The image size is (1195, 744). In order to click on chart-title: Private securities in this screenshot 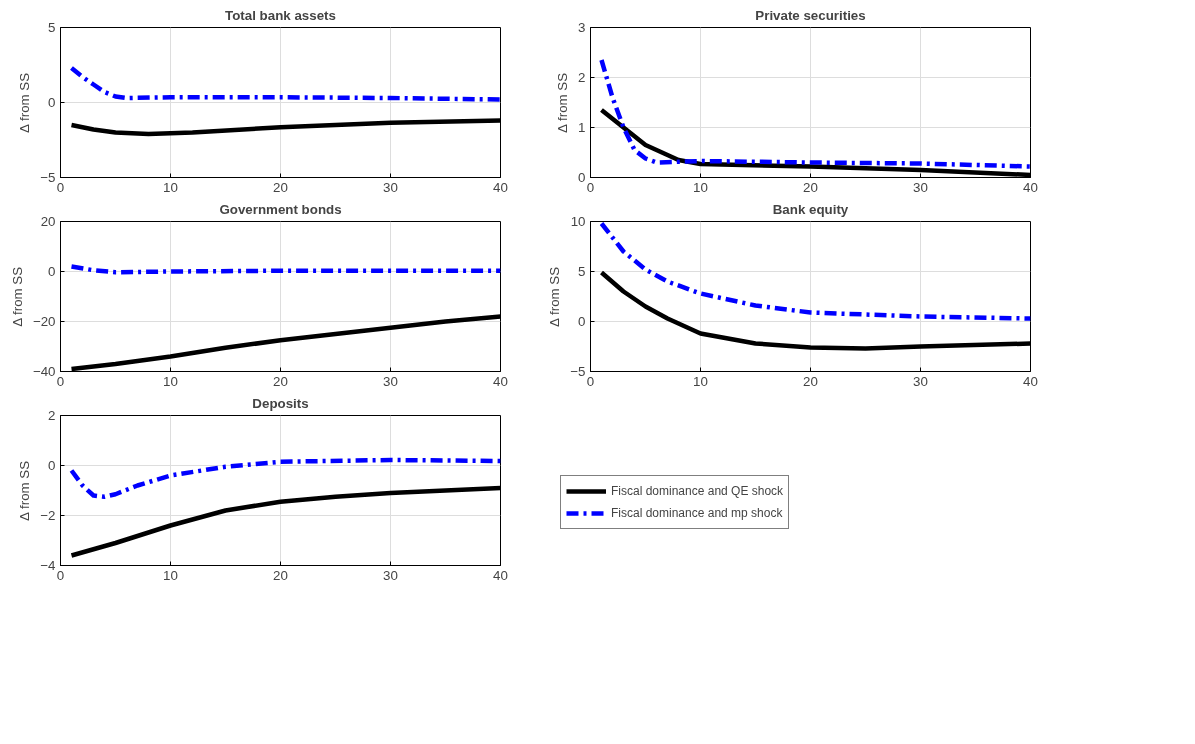, I will do `click(810, 15)`.